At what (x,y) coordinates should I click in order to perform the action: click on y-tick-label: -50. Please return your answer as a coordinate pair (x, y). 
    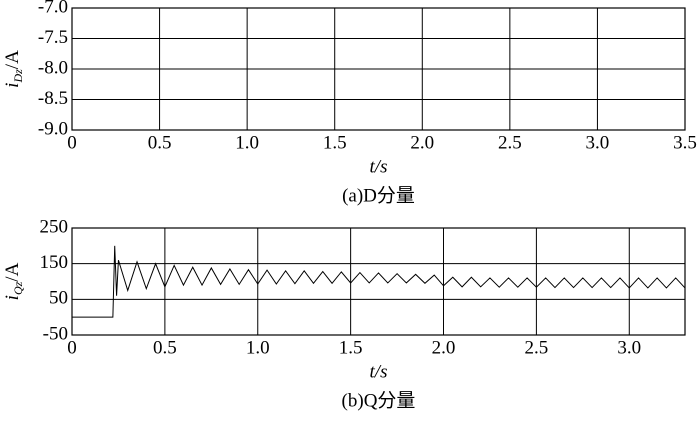
    Looking at the image, I should click on (55, 333).